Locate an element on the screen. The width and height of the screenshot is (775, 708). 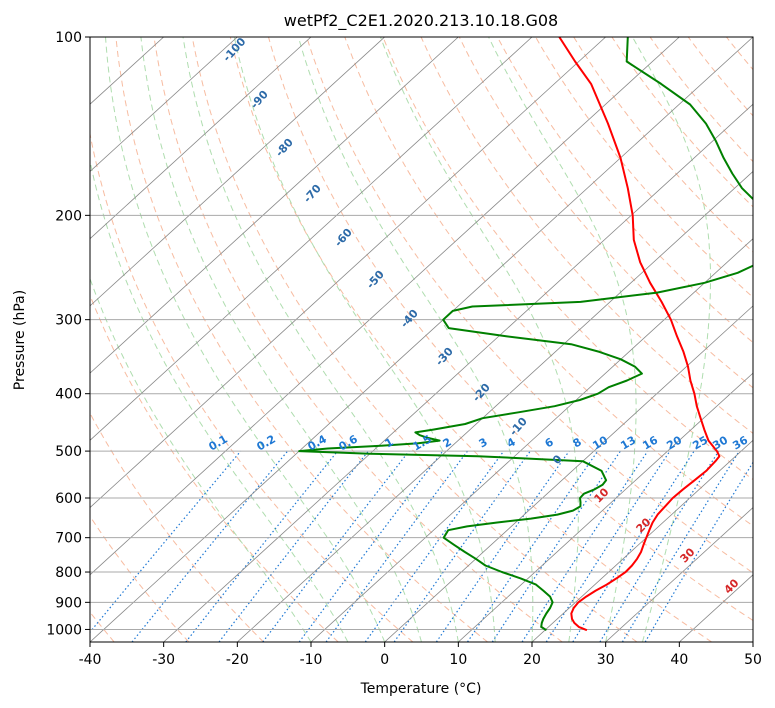
x-tick-label: 10 is located at coordinates (458, 660).